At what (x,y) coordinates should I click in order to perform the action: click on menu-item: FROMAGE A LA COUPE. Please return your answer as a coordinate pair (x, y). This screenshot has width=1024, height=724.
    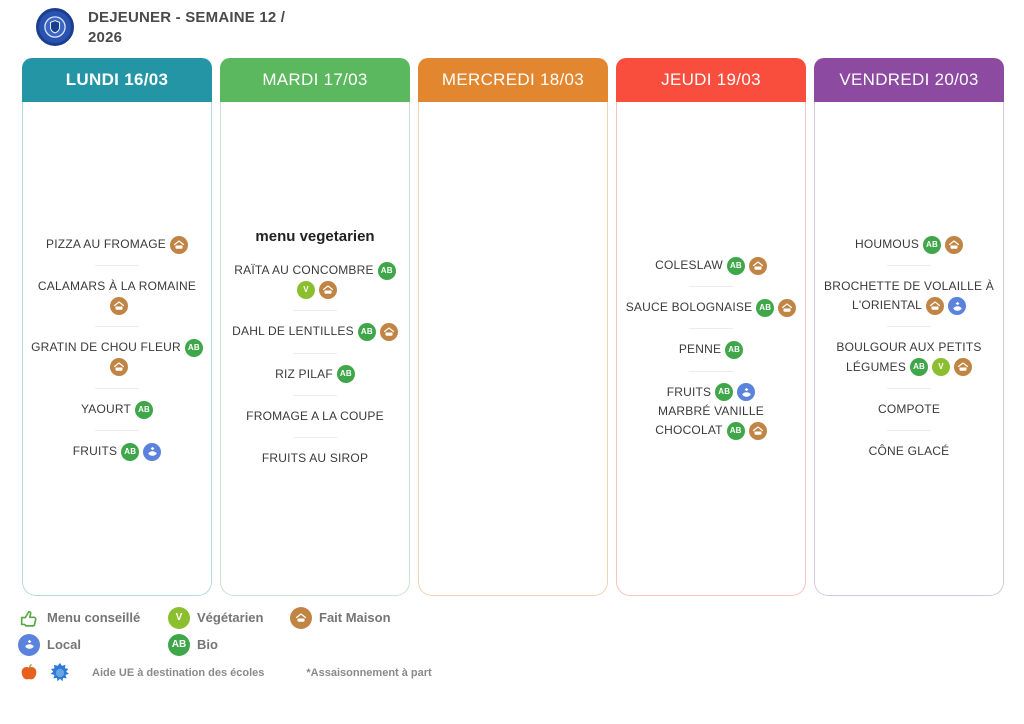
    Looking at the image, I should click on (315, 416).